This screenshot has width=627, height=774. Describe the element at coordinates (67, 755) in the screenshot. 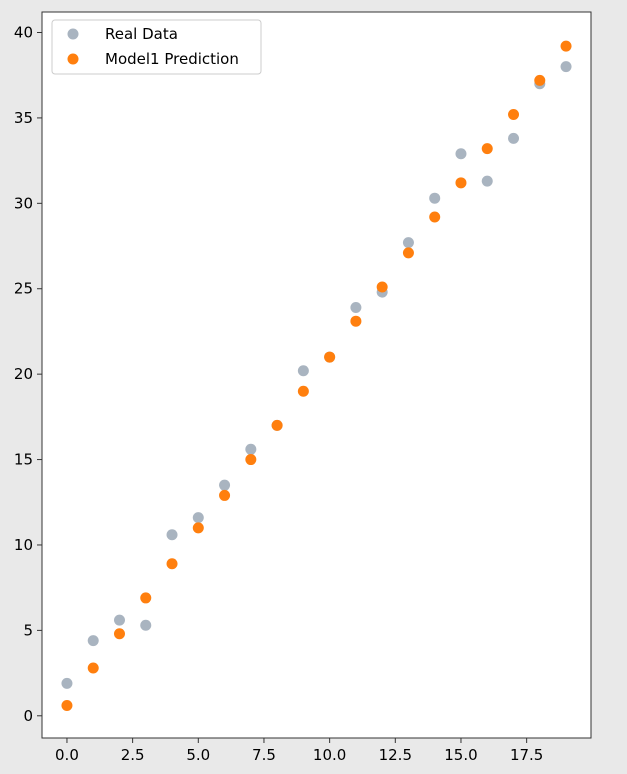

I see `x-tick-label-0: 0.0` at that location.